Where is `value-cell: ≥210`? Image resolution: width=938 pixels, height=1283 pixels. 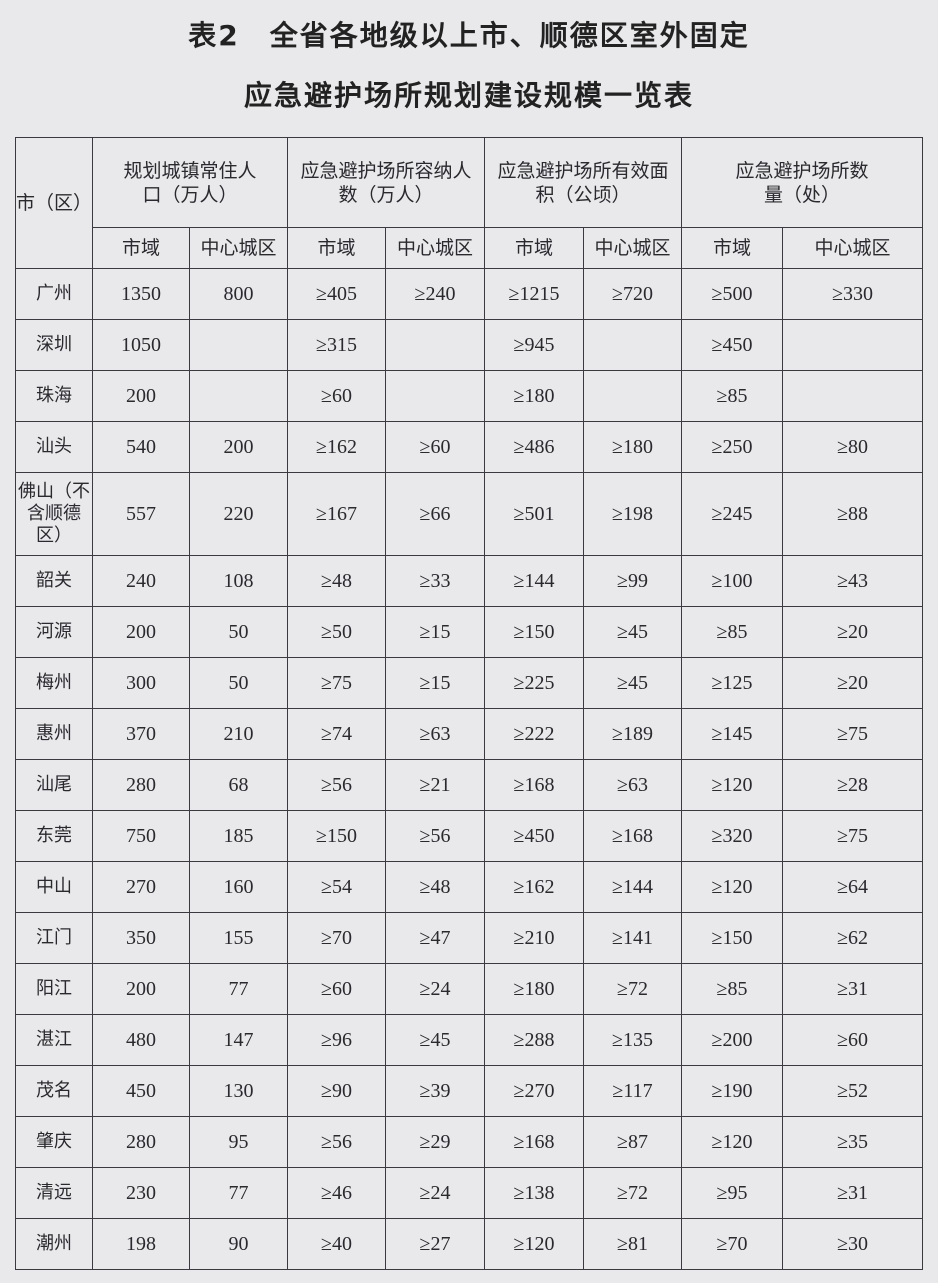
value-cell: ≥210 is located at coordinates (534, 938).